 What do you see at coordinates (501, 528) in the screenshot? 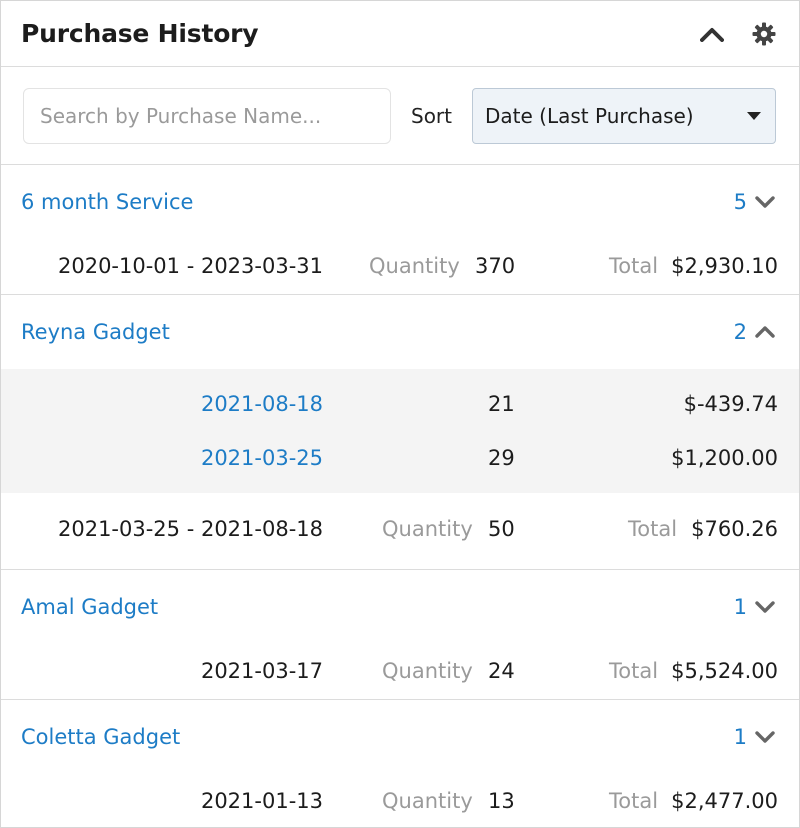
I see `summary-quantity: 50` at bounding box center [501, 528].